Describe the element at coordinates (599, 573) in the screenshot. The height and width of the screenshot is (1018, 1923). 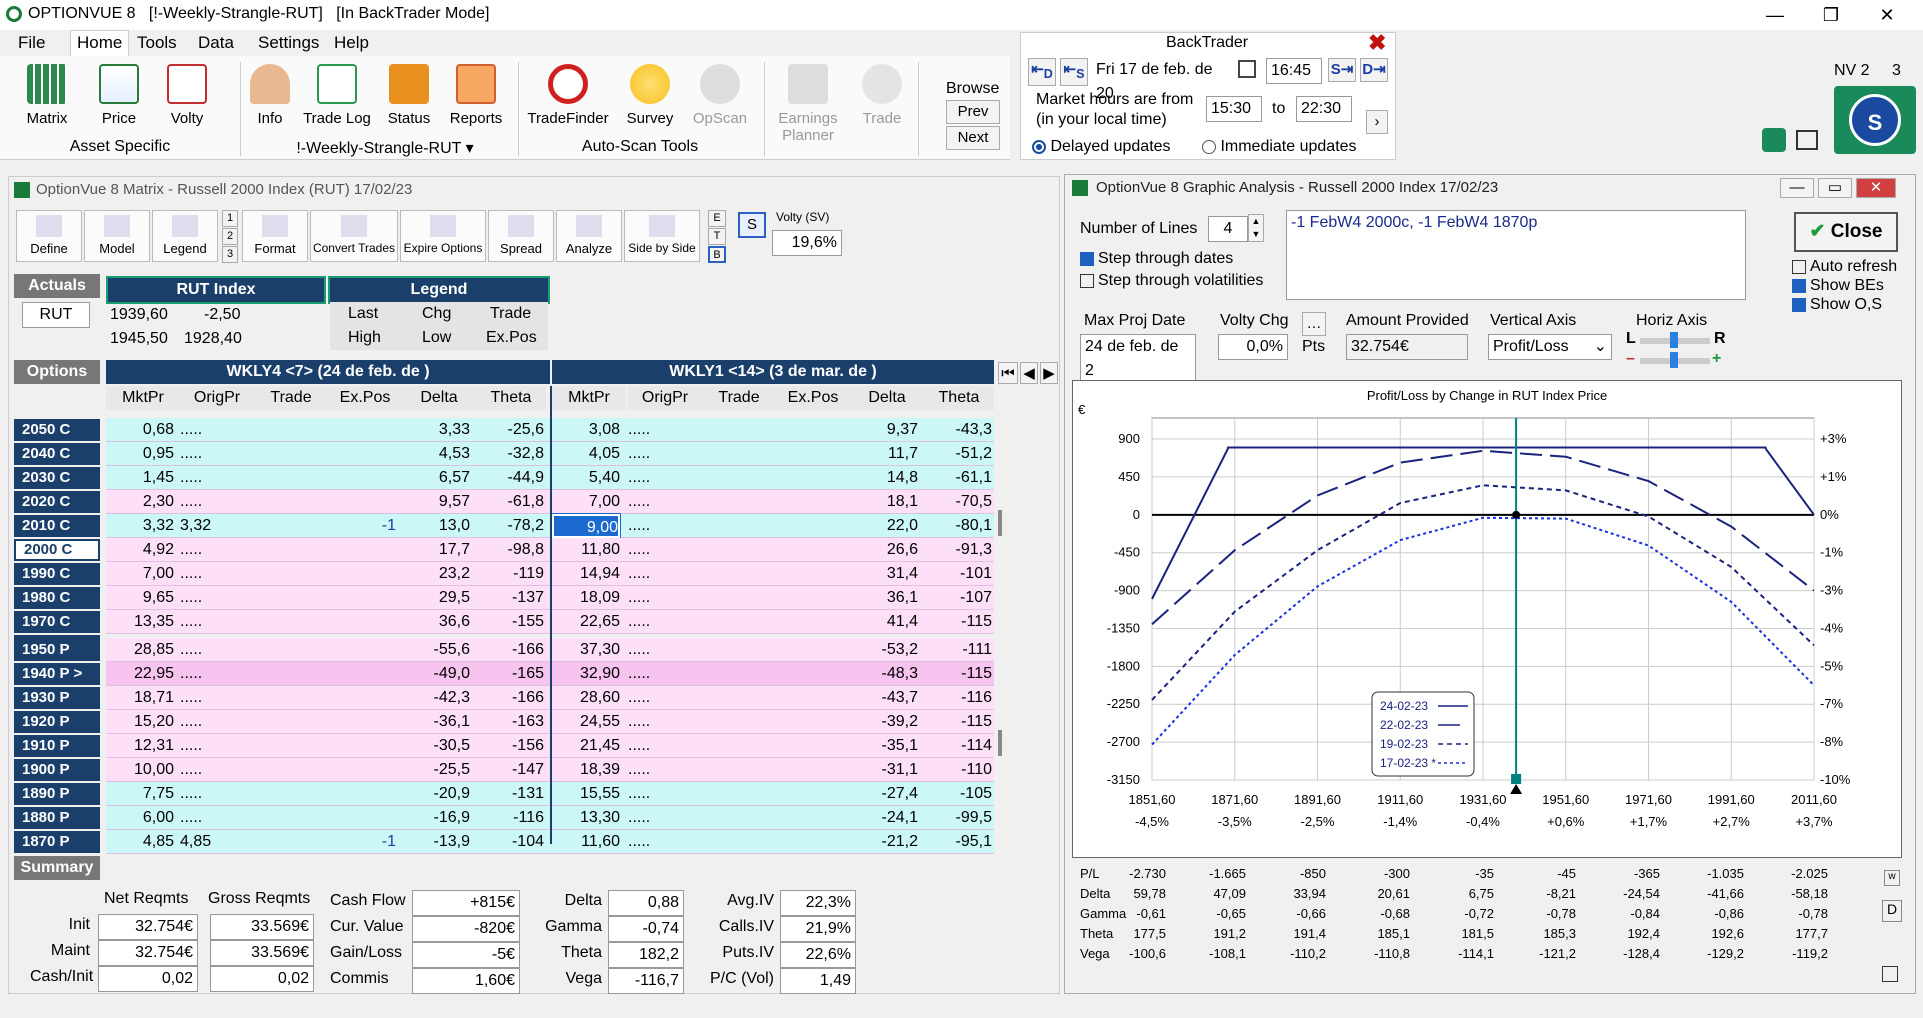
I see `call-cell: 14,94` at that location.